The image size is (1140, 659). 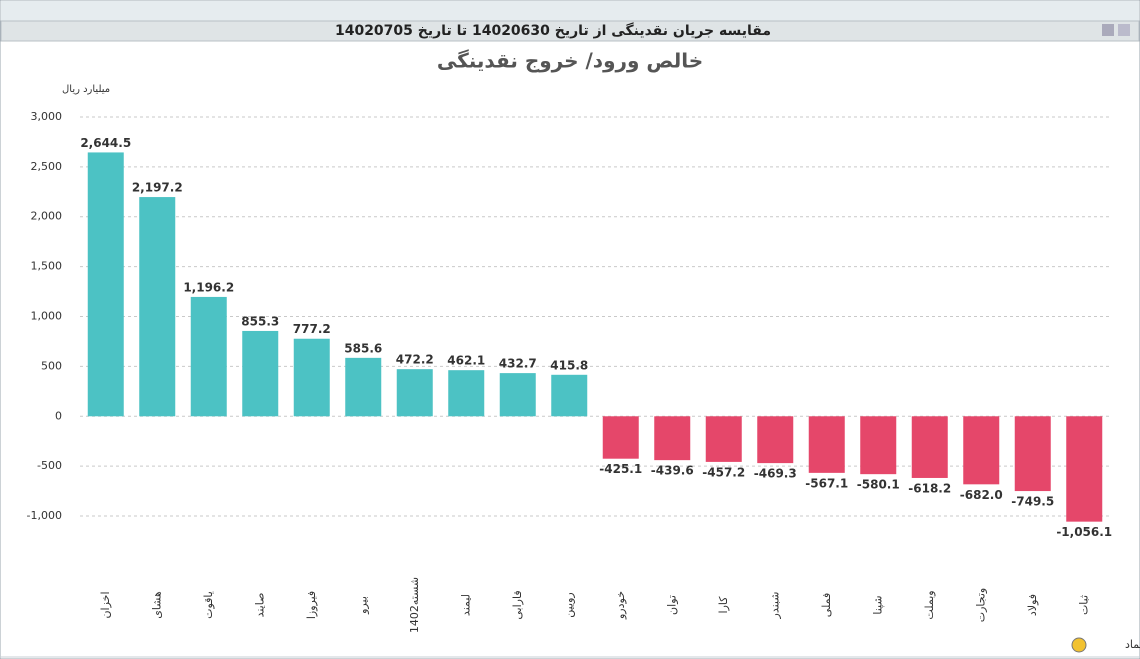 I want to click on value-label: -457.2, so click(x=723, y=472).